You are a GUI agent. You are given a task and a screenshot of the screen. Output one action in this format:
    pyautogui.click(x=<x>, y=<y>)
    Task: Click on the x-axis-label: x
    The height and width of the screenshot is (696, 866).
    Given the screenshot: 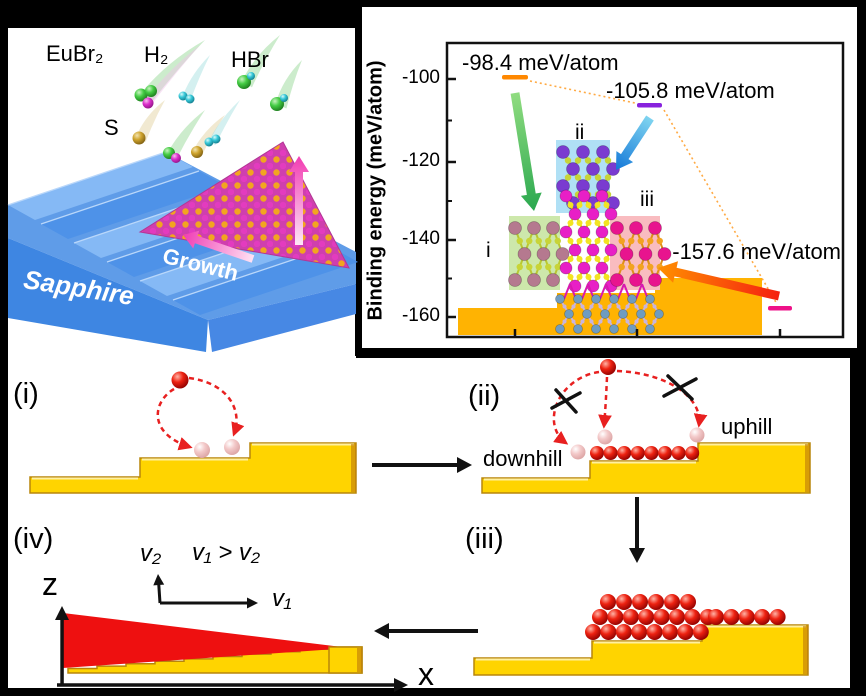 What is the action you would take?
    pyautogui.click(x=426, y=674)
    